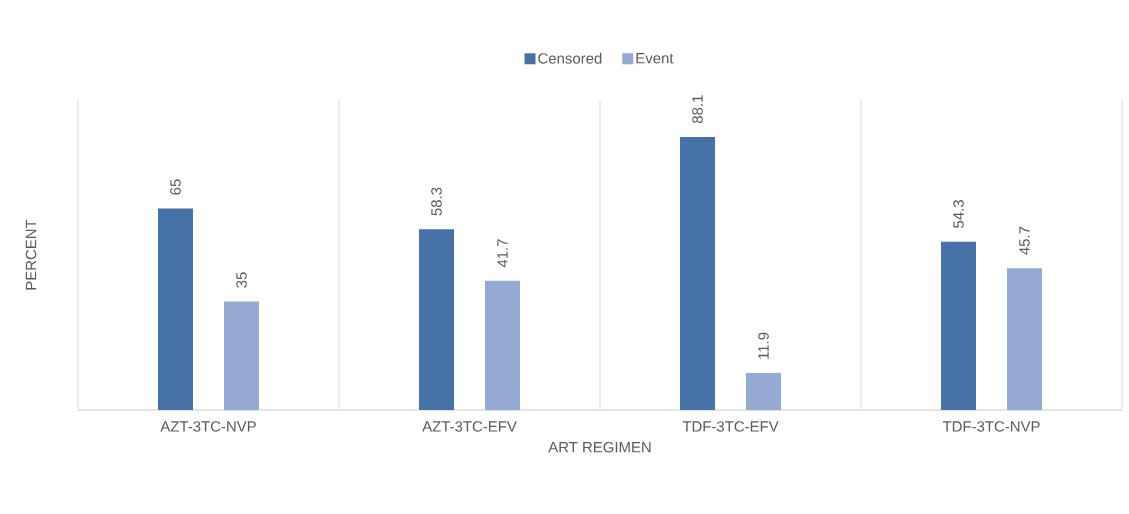 This screenshot has height=514, width=1129. Describe the element at coordinates (1024, 240) in the screenshot. I see `data-label: 45.7` at that location.